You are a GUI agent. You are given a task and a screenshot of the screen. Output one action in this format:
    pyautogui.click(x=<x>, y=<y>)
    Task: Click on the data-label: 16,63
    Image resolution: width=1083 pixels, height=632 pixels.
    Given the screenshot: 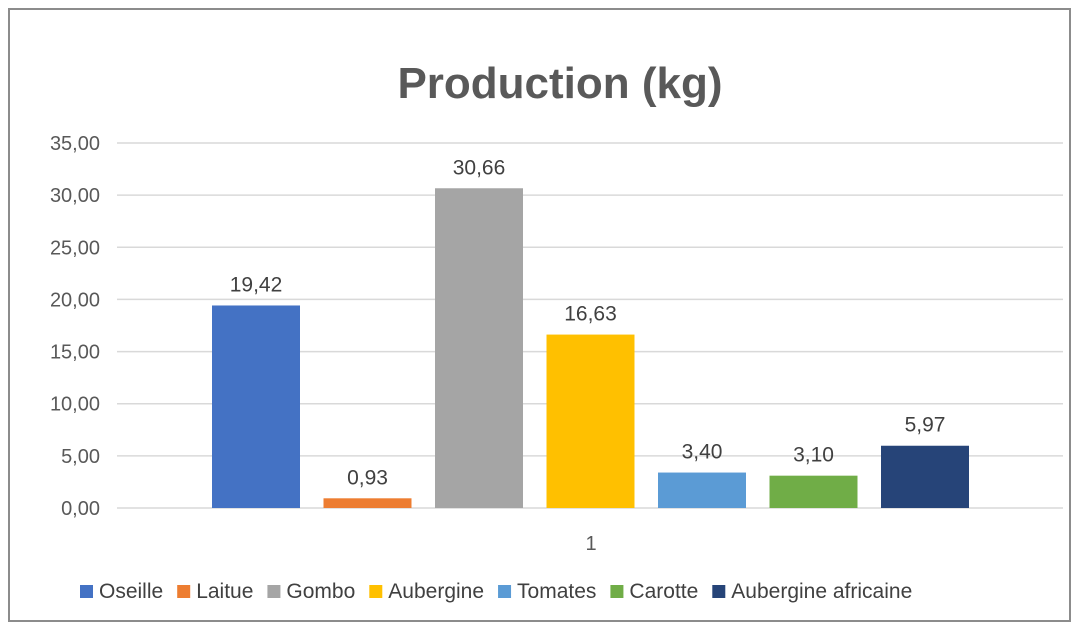 What is the action you would take?
    pyautogui.click(x=590, y=314)
    